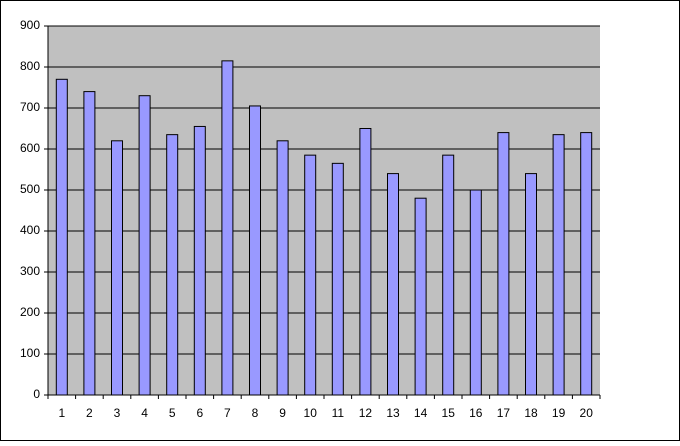 This screenshot has height=446, width=680. Describe the element at coordinates (36, 394) in the screenshot. I see `y-tick-label: 0` at that location.